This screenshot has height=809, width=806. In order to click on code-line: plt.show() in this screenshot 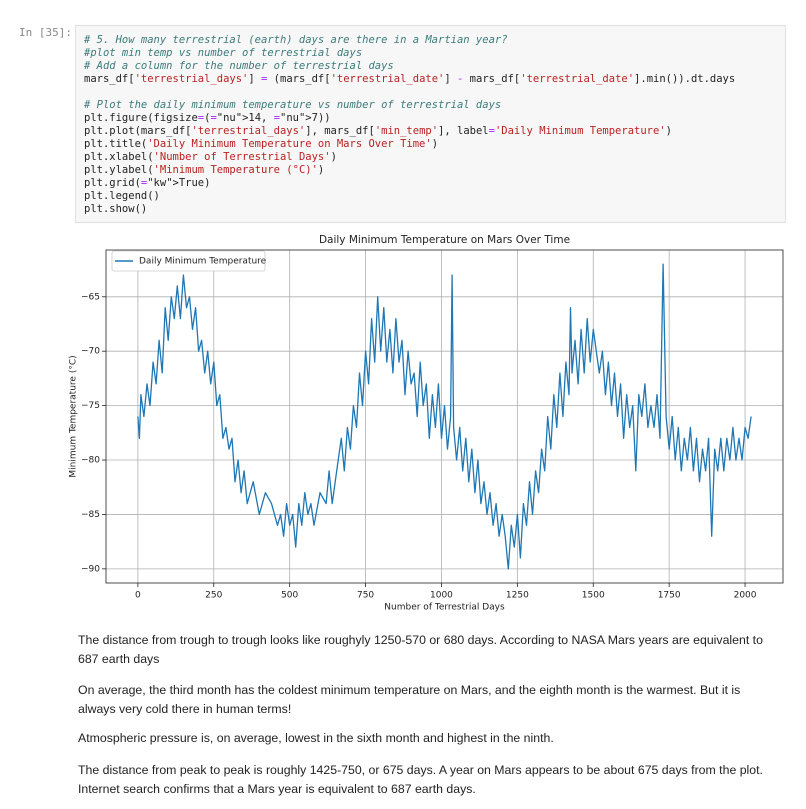, I will do `click(116, 209)`.